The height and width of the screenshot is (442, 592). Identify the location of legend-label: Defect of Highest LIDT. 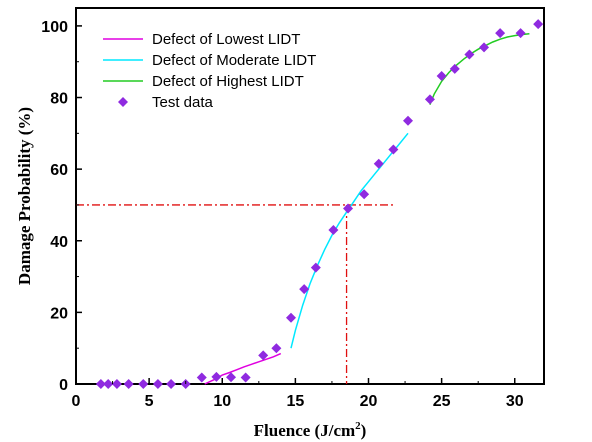
(228, 81).